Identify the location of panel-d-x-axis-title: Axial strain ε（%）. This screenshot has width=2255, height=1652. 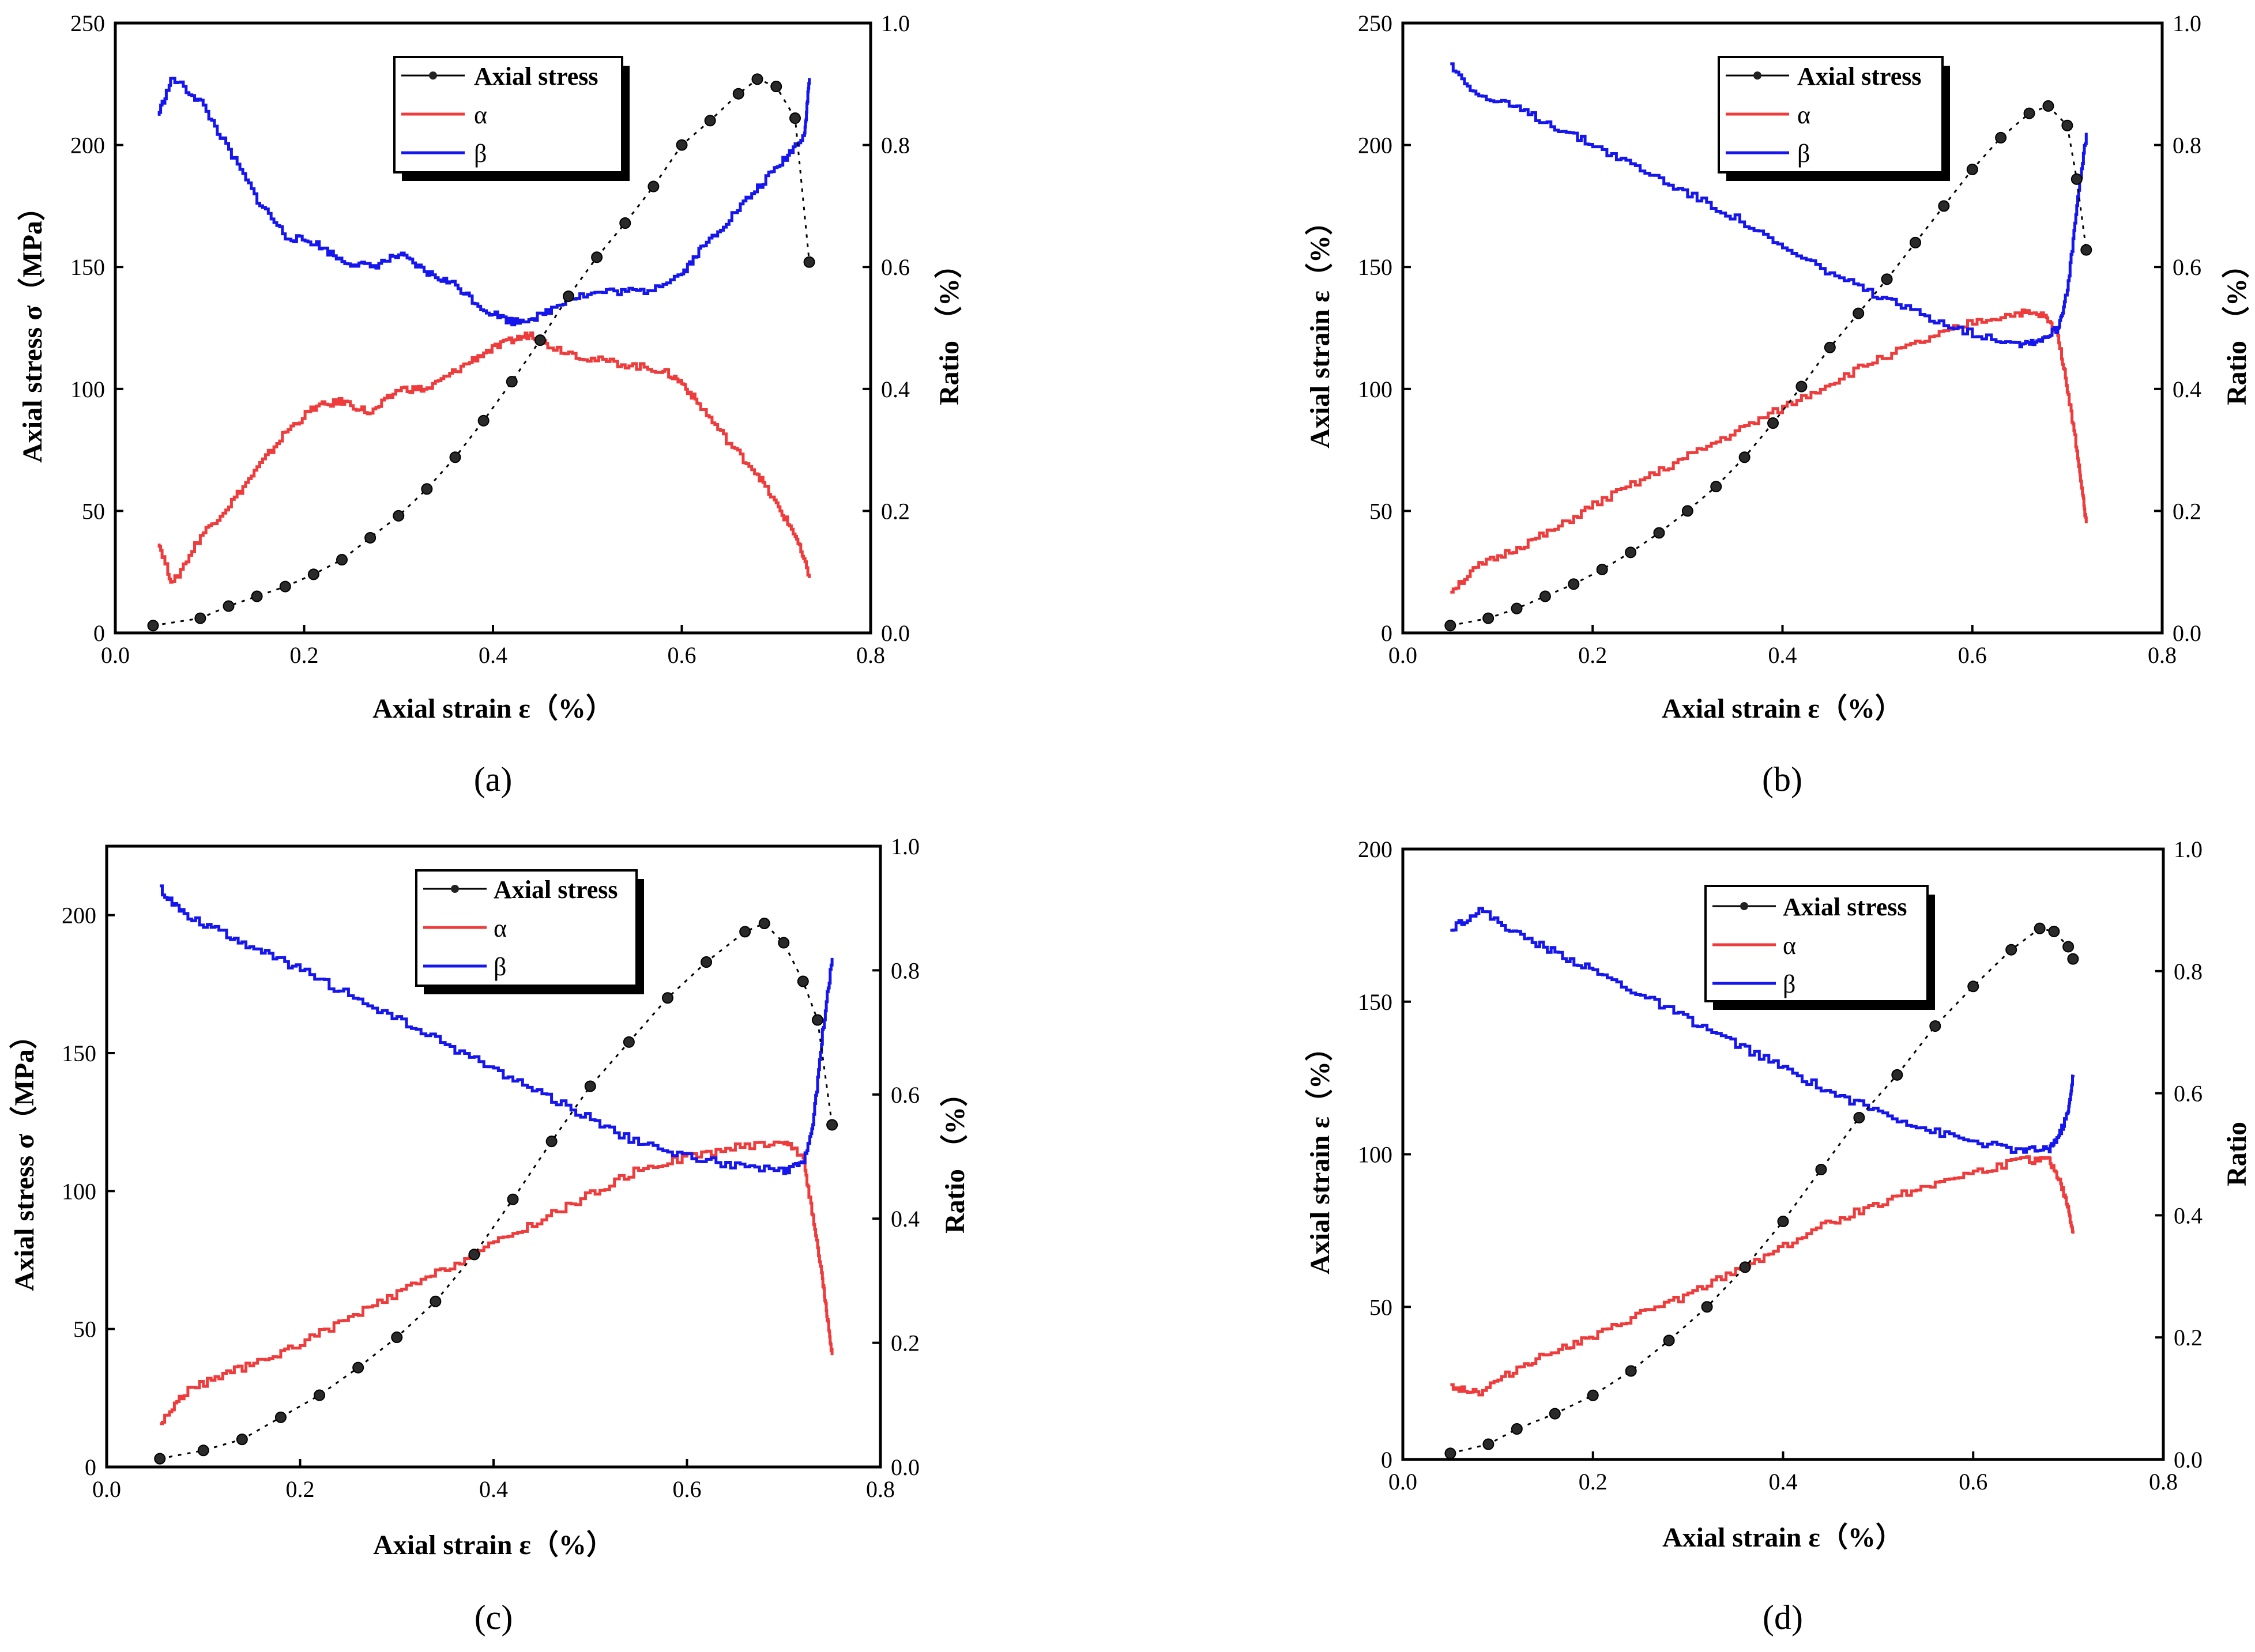
(1782, 1537).